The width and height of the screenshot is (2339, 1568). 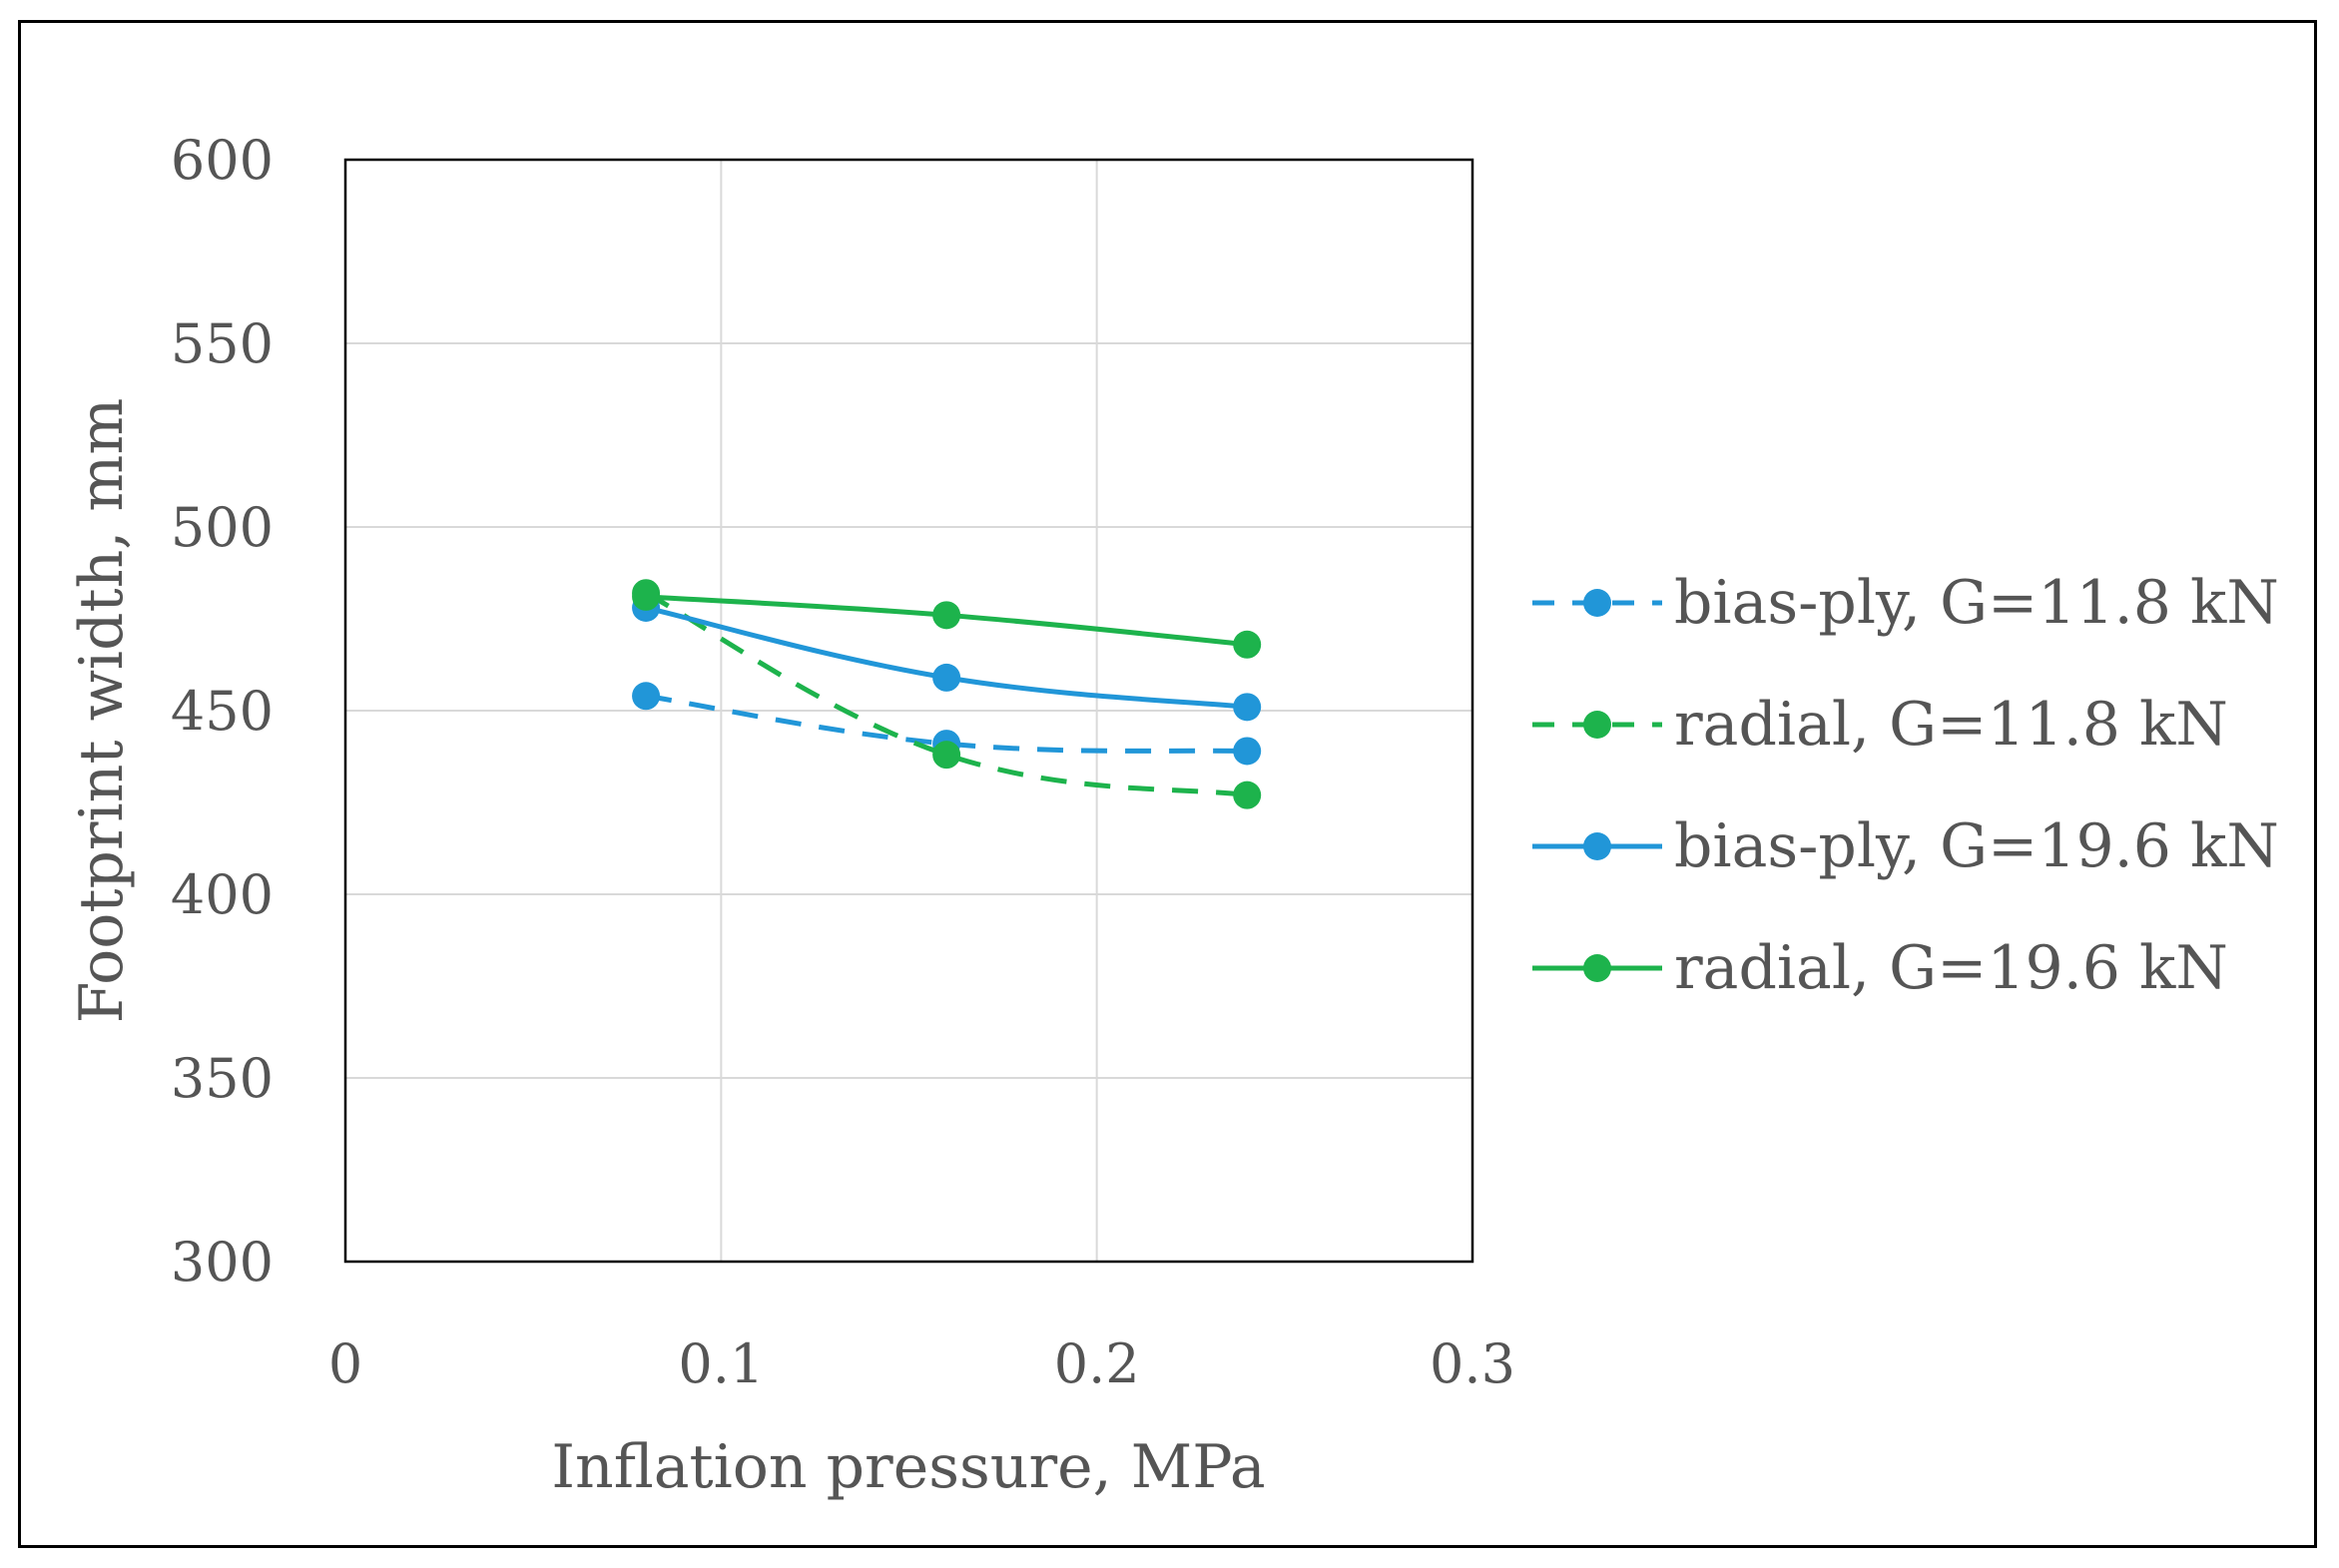 What do you see at coordinates (223, 527) in the screenshot?
I see `y-tick-label: 500` at bounding box center [223, 527].